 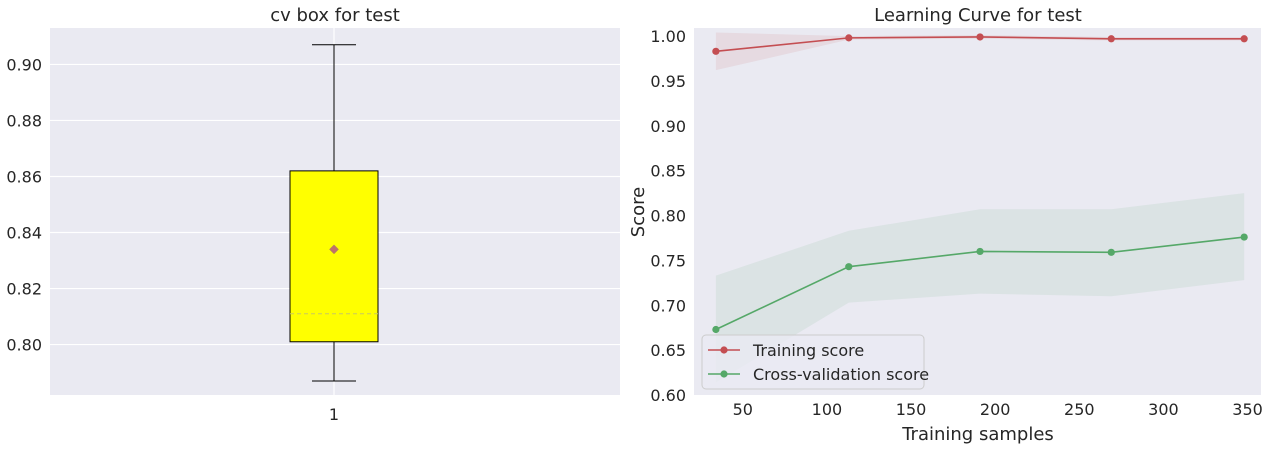 What do you see at coordinates (978, 15) in the screenshot?
I see `learning-curve-title: Learning Curve for test` at bounding box center [978, 15].